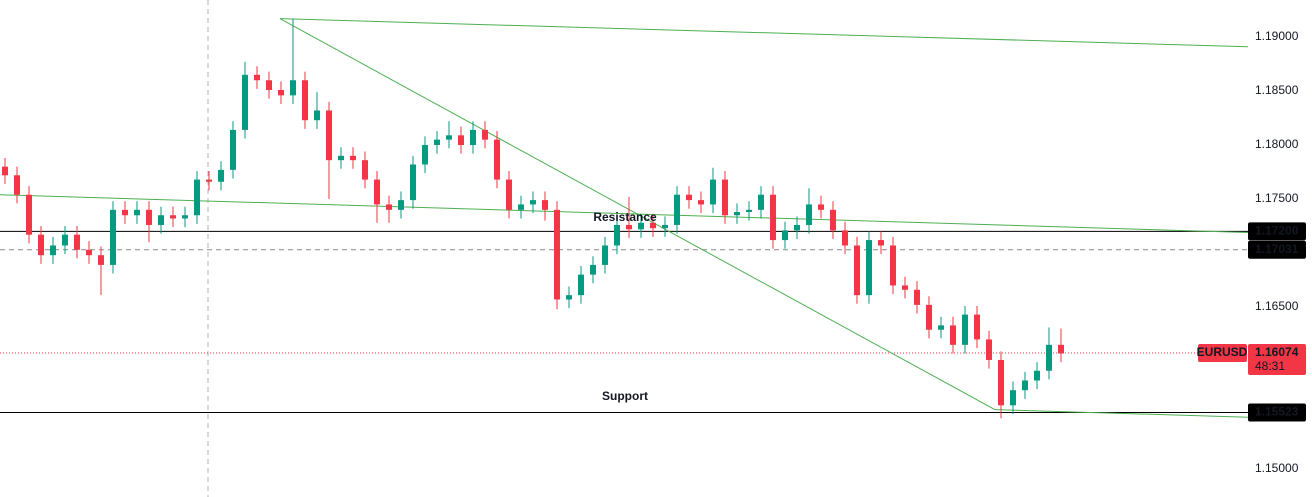 Image resolution: width=1312 pixels, height=497 pixels. What do you see at coordinates (1277, 144) in the screenshot?
I see `y-tick-label: 1.18000` at bounding box center [1277, 144].